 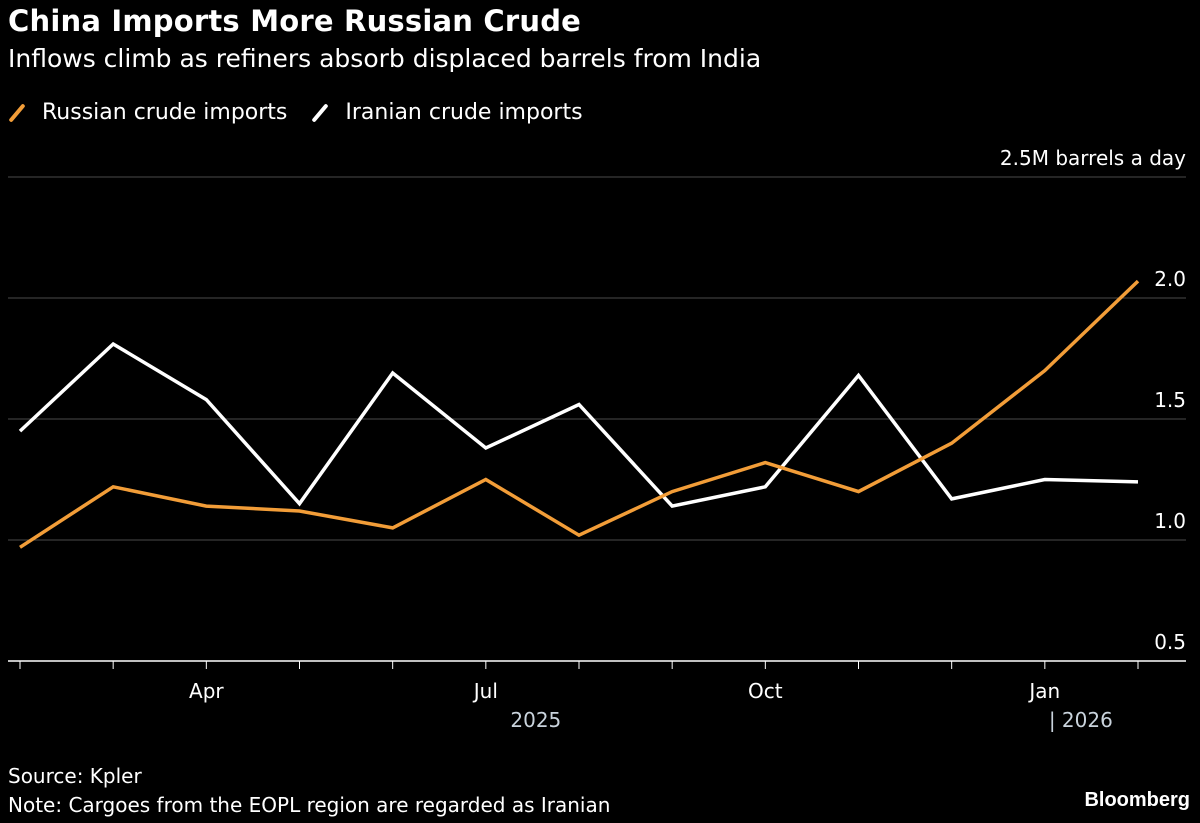 What do you see at coordinates (1170, 521) in the screenshot?
I see `y-tick-label-1: 1.0` at bounding box center [1170, 521].